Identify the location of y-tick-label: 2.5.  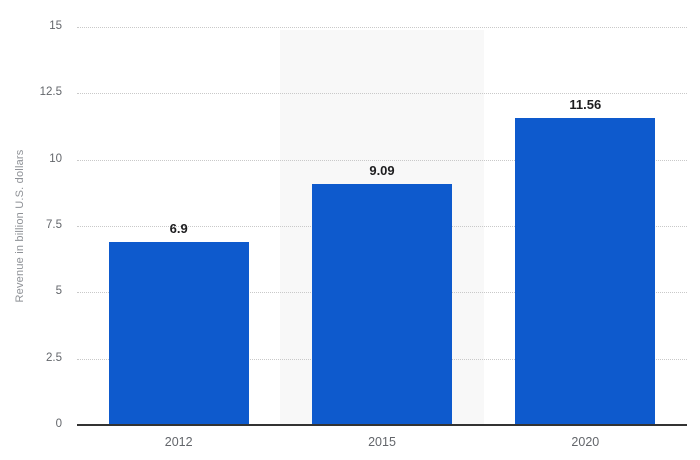
(54, 357).